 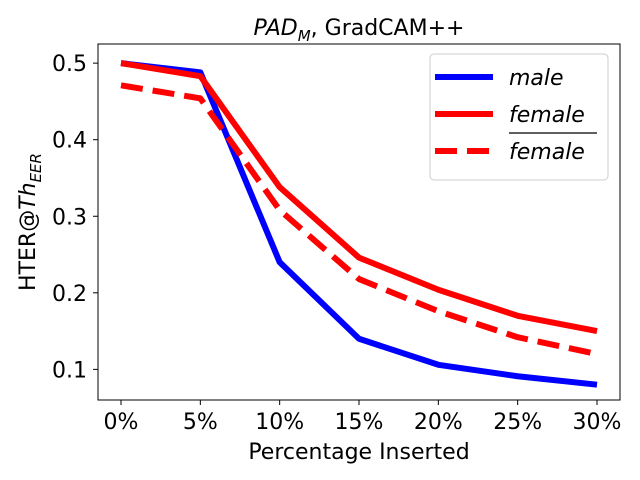 I want to click on x-tick-label: 0%, so click(x=121, y=422).